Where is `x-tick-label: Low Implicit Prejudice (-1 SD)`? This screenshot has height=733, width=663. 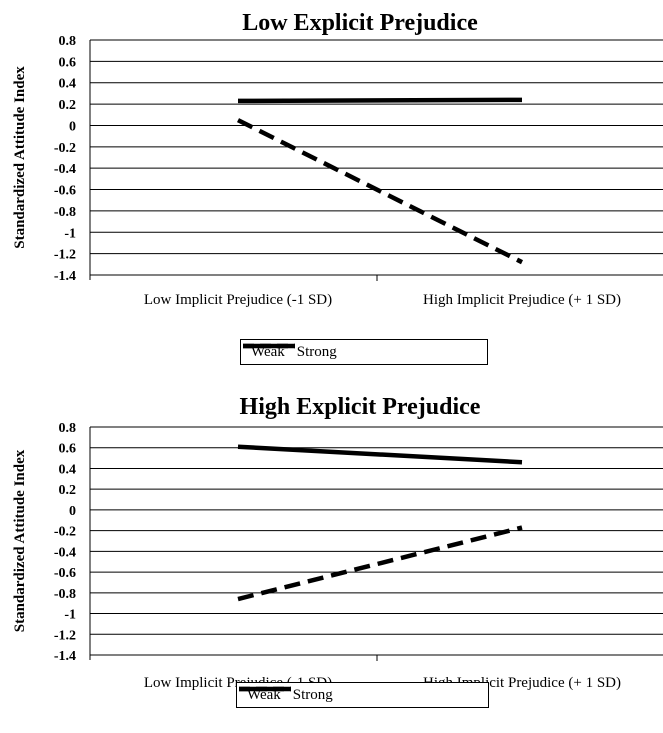 x-tick-label: Low Implicit Prejudice (-1 SD) is located at coordinates (238, 300).